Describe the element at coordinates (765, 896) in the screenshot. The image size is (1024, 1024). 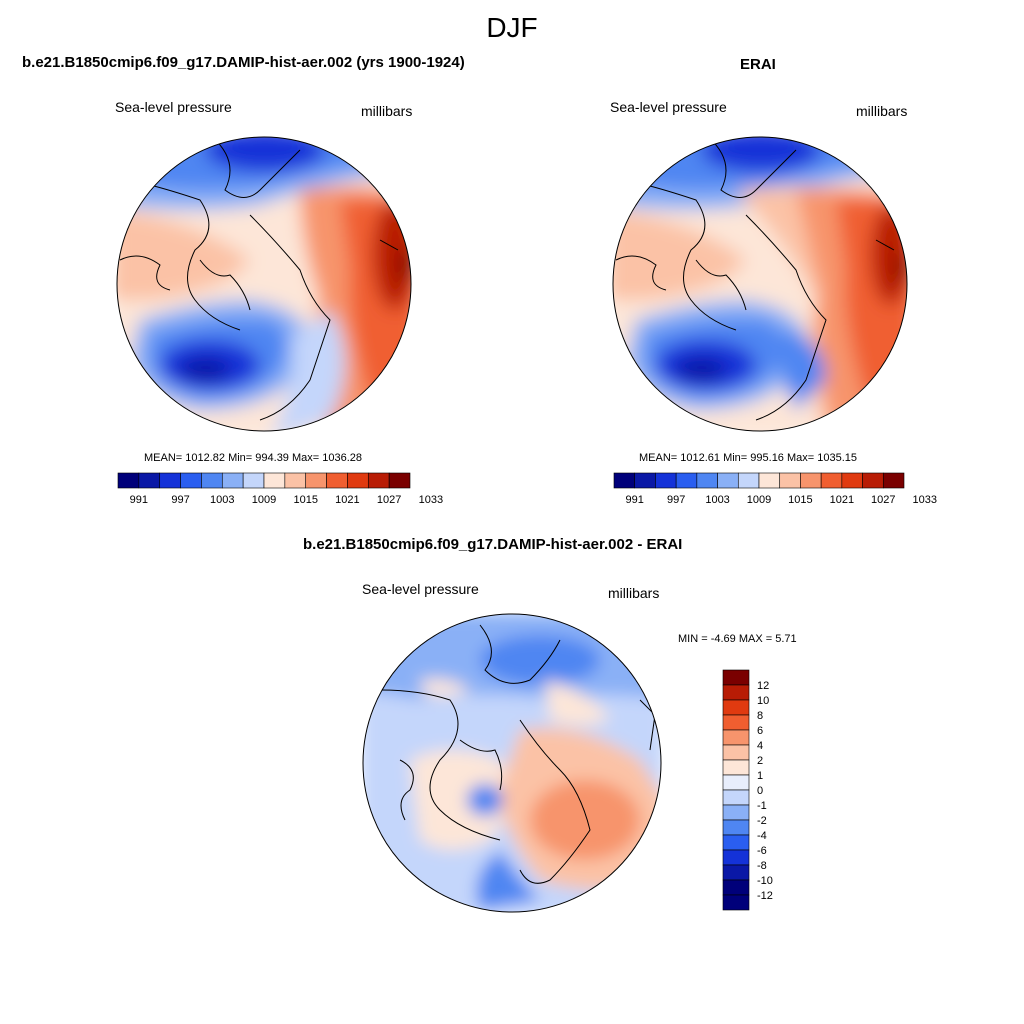
I see `diff-colorbar-tick-label: -12` at that location.